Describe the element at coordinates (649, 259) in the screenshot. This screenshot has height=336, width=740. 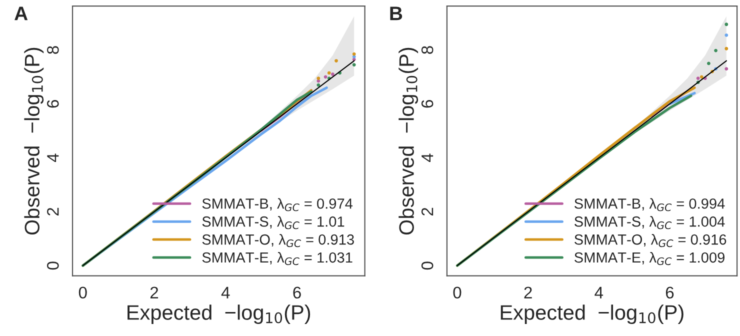
I see `legend-label: SMMAT-E, λ$_{GC}$ = 1.009` at that location.